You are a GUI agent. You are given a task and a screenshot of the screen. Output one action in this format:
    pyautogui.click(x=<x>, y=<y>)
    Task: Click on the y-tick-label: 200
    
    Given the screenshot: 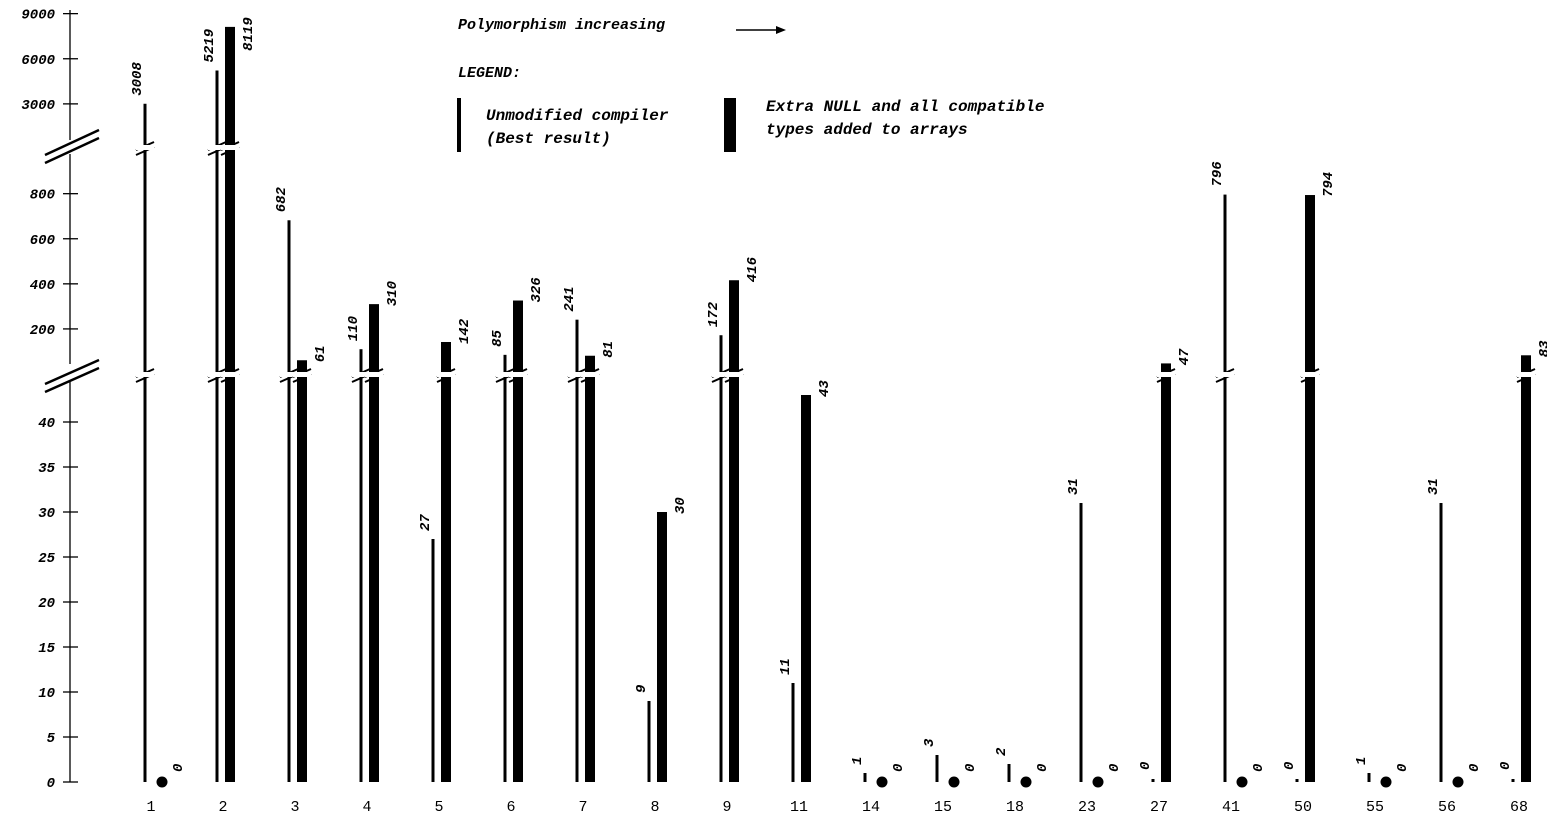 What is the action you would take?
    pyautogui.click(x=42, y=331)
    